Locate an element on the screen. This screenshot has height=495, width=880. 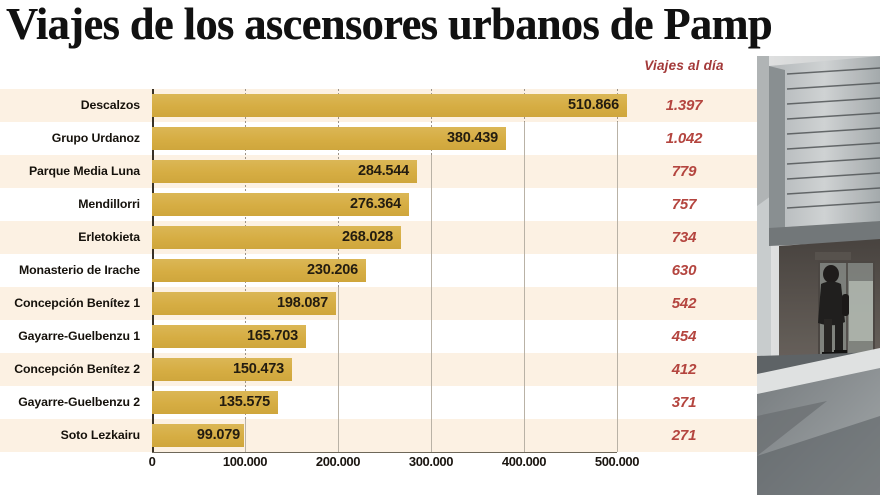
daily-trips-value: 454 is located at coordinates (684, 336).